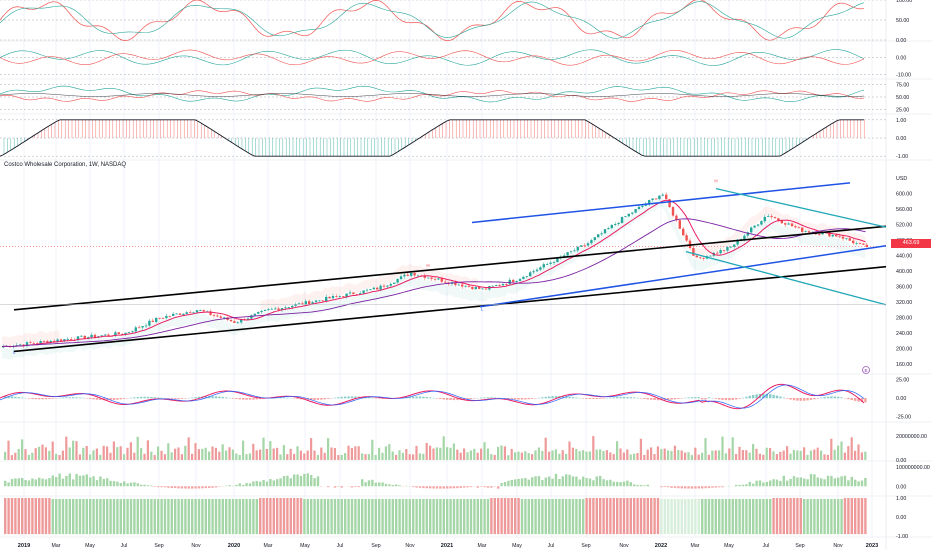  I want to click on y-tick-label: 20000000.00, so click(911, 437).